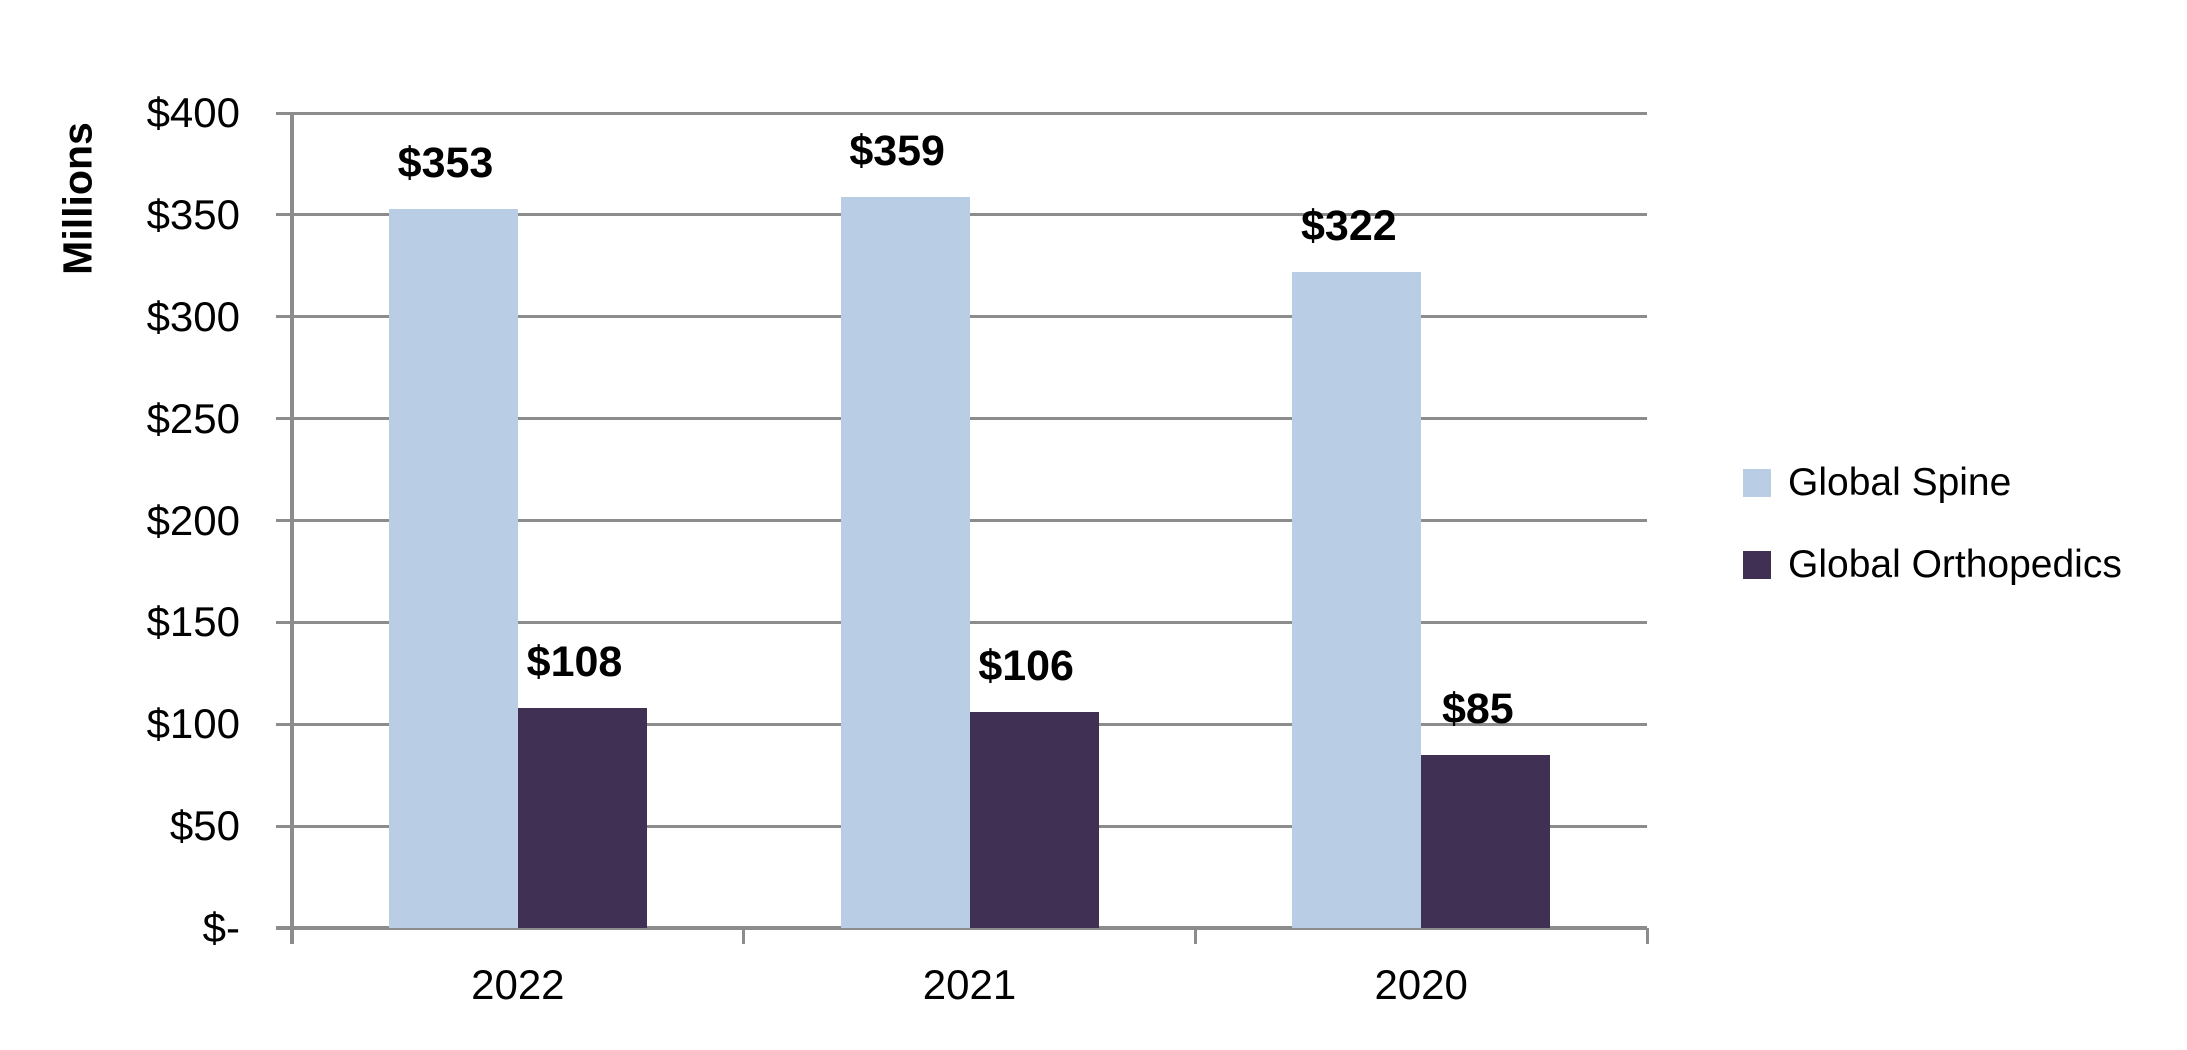  What do you see at coordinates (1421, 984) in the screenshot?
I see `category-label-2020: 2020` at bounding box center [1421, 984].